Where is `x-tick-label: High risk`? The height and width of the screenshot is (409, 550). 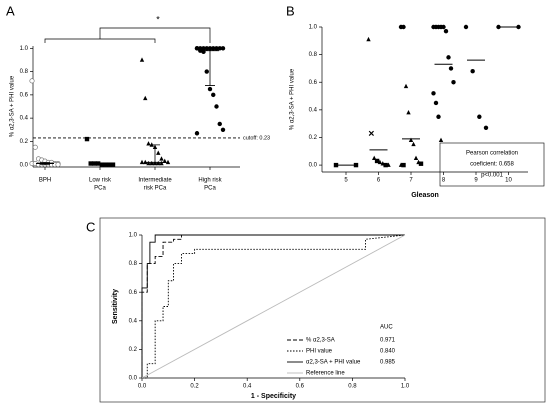
x-tick-label: High risk is located at coordinates (210, 181).